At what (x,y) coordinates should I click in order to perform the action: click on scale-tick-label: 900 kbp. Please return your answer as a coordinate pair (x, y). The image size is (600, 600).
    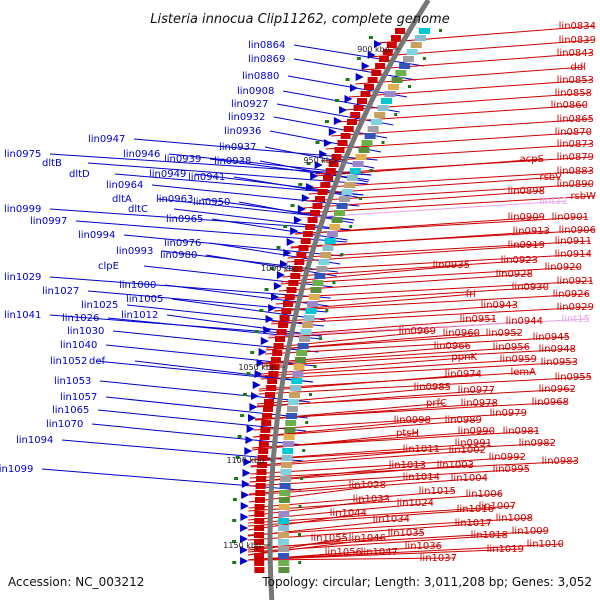
    Looking at the image, I should click on (373, 49).